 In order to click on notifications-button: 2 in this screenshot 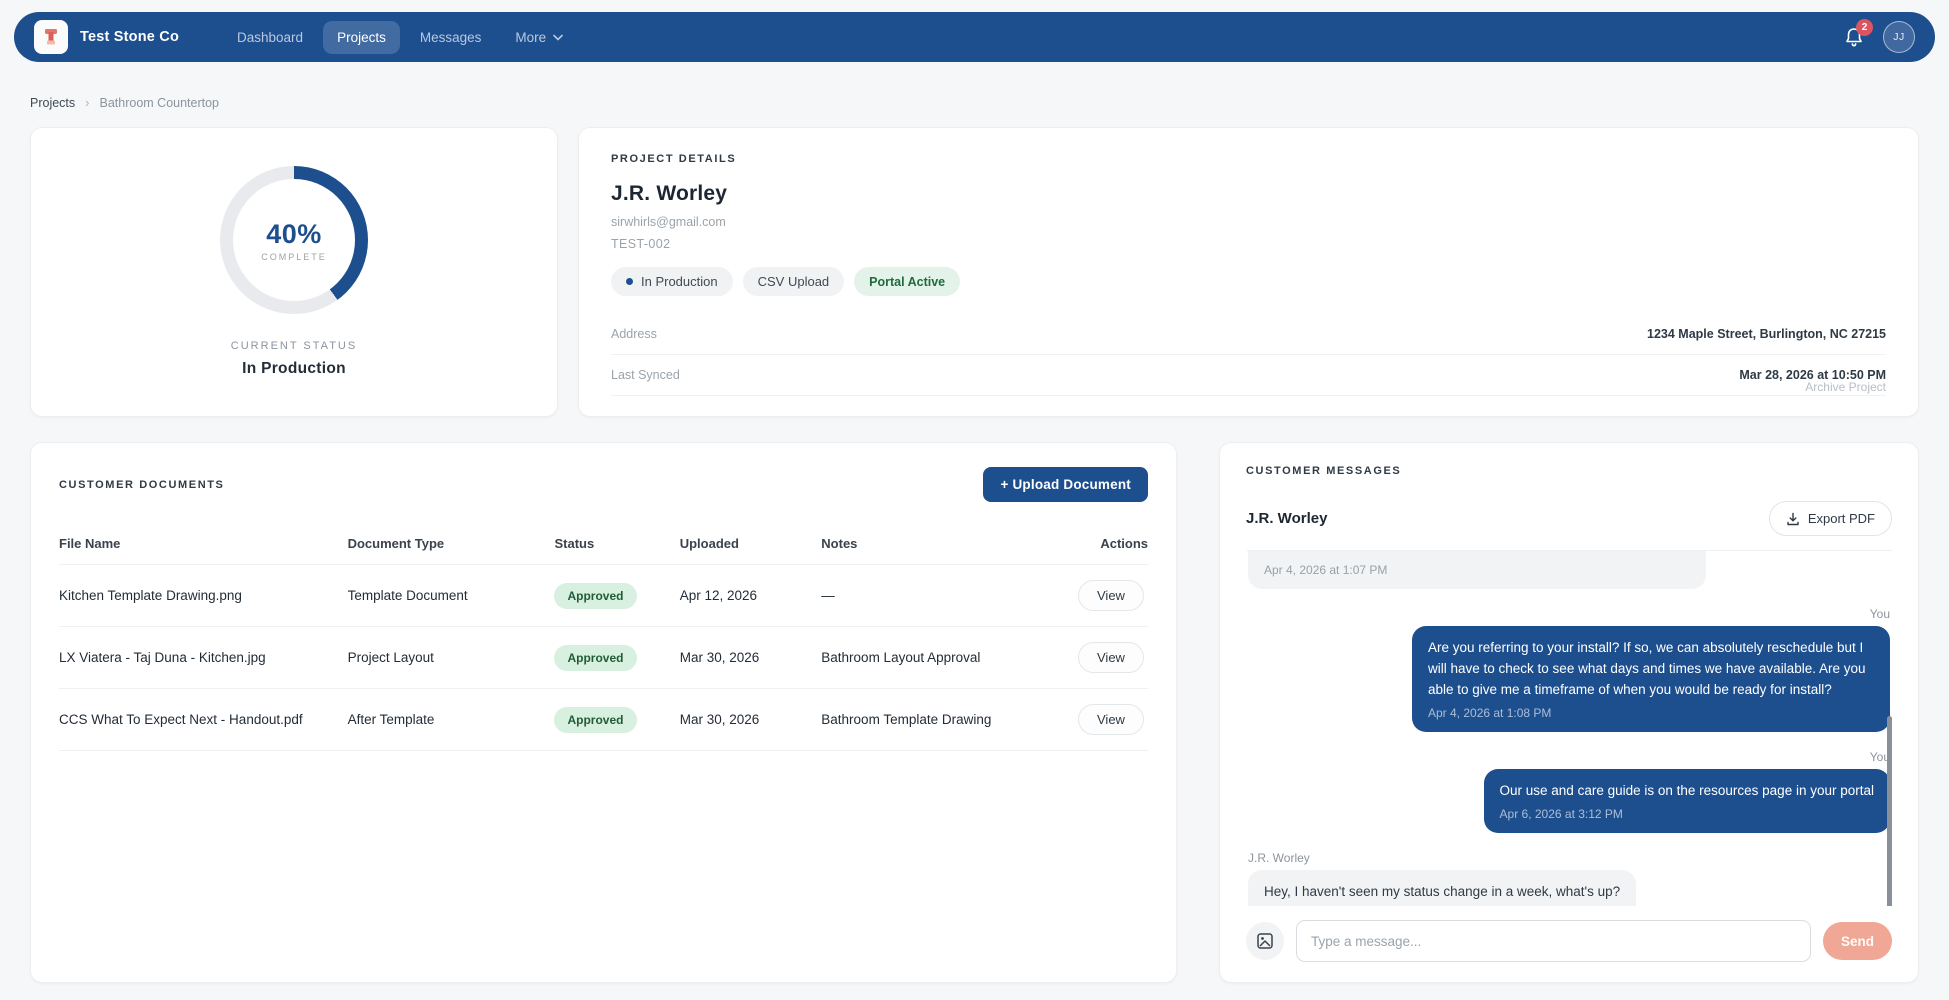, I will do `click(1858, 33)`.